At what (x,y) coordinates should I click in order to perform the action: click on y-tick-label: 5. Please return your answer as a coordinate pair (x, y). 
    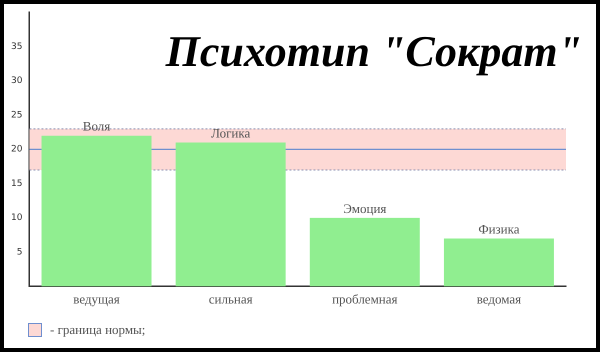
    Looking at the image, I should click on (19, 252).